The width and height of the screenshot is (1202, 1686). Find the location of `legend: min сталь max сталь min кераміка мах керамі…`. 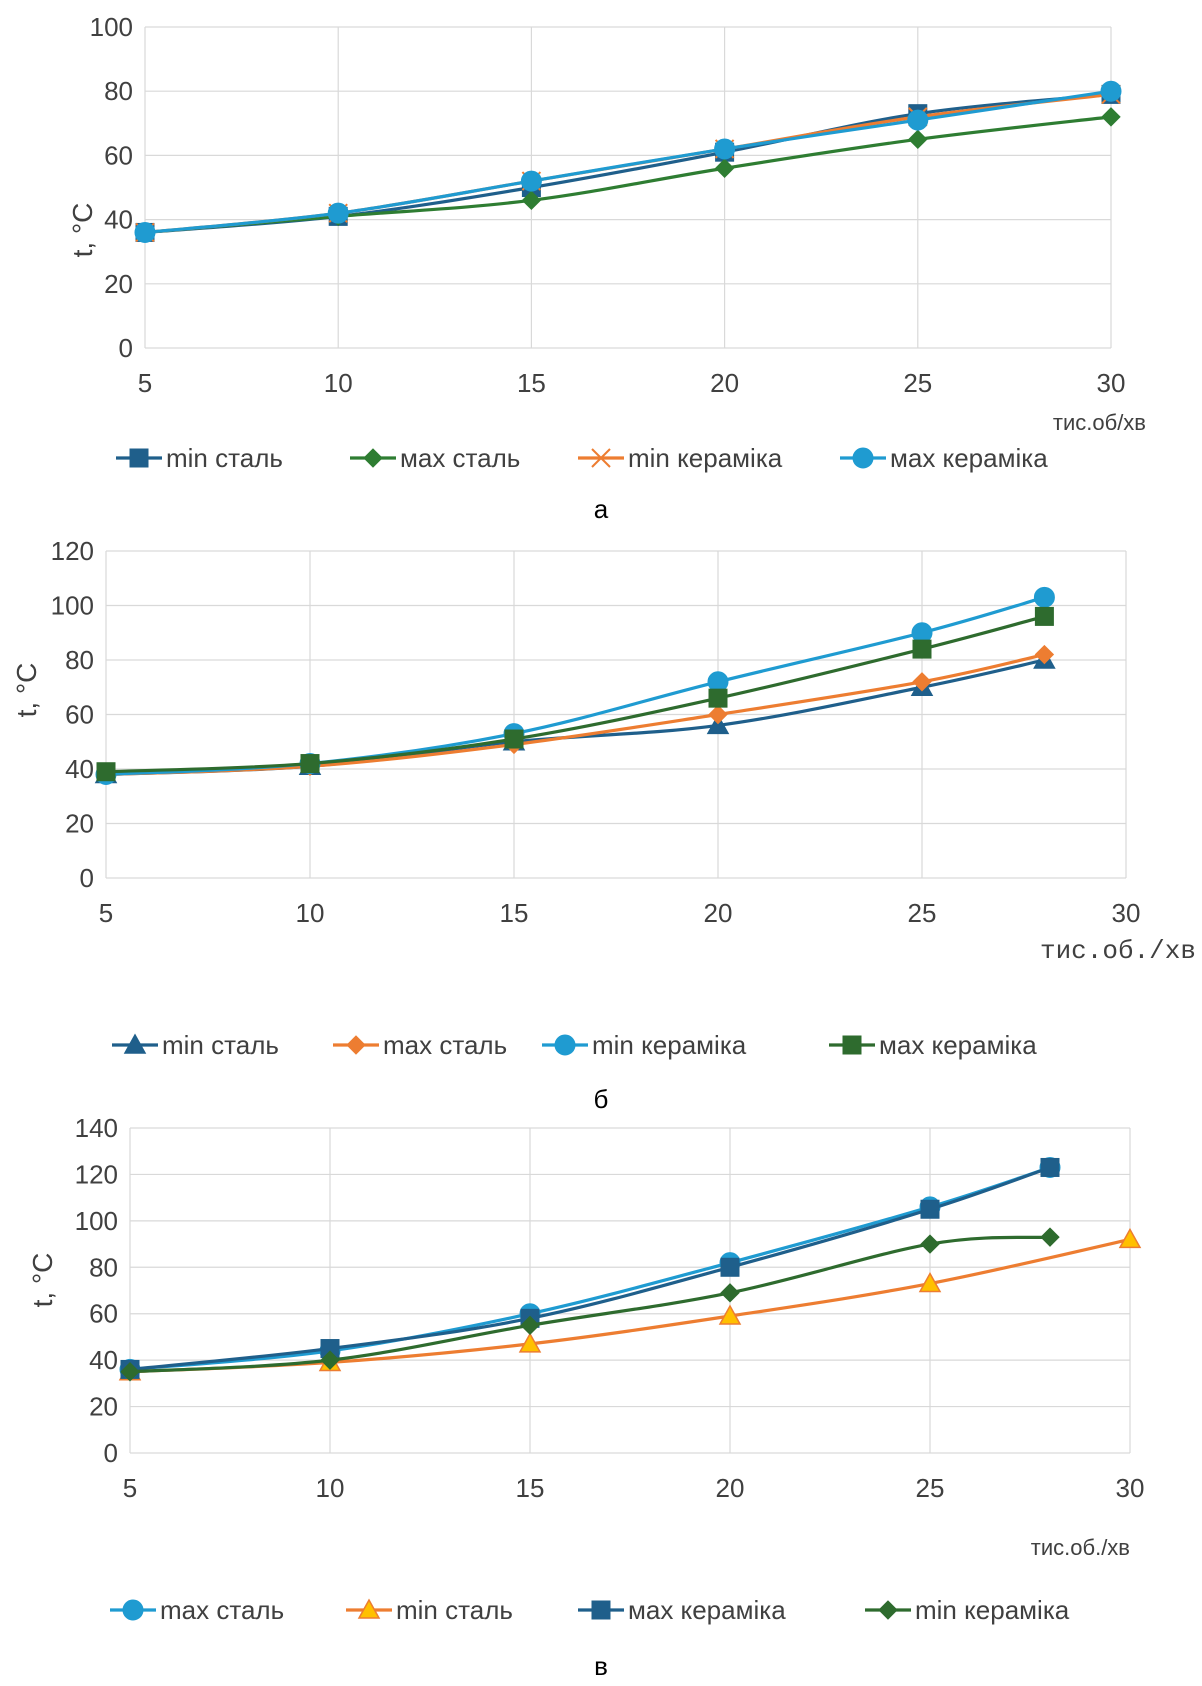

legend: min сталь max сталь min кераміка мах керамі… is located at coordinates (574, 1045).